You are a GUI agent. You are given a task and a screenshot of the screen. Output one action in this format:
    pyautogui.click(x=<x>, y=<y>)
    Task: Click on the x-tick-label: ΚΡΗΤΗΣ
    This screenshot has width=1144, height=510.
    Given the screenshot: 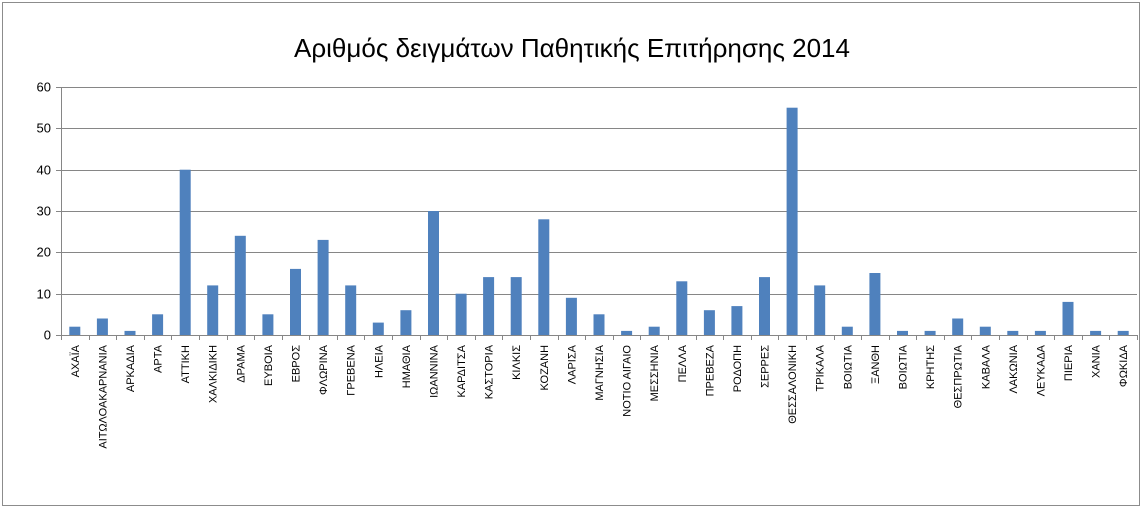 What is the action you would take?
    pyautogui.click(x=931, y=367)
    